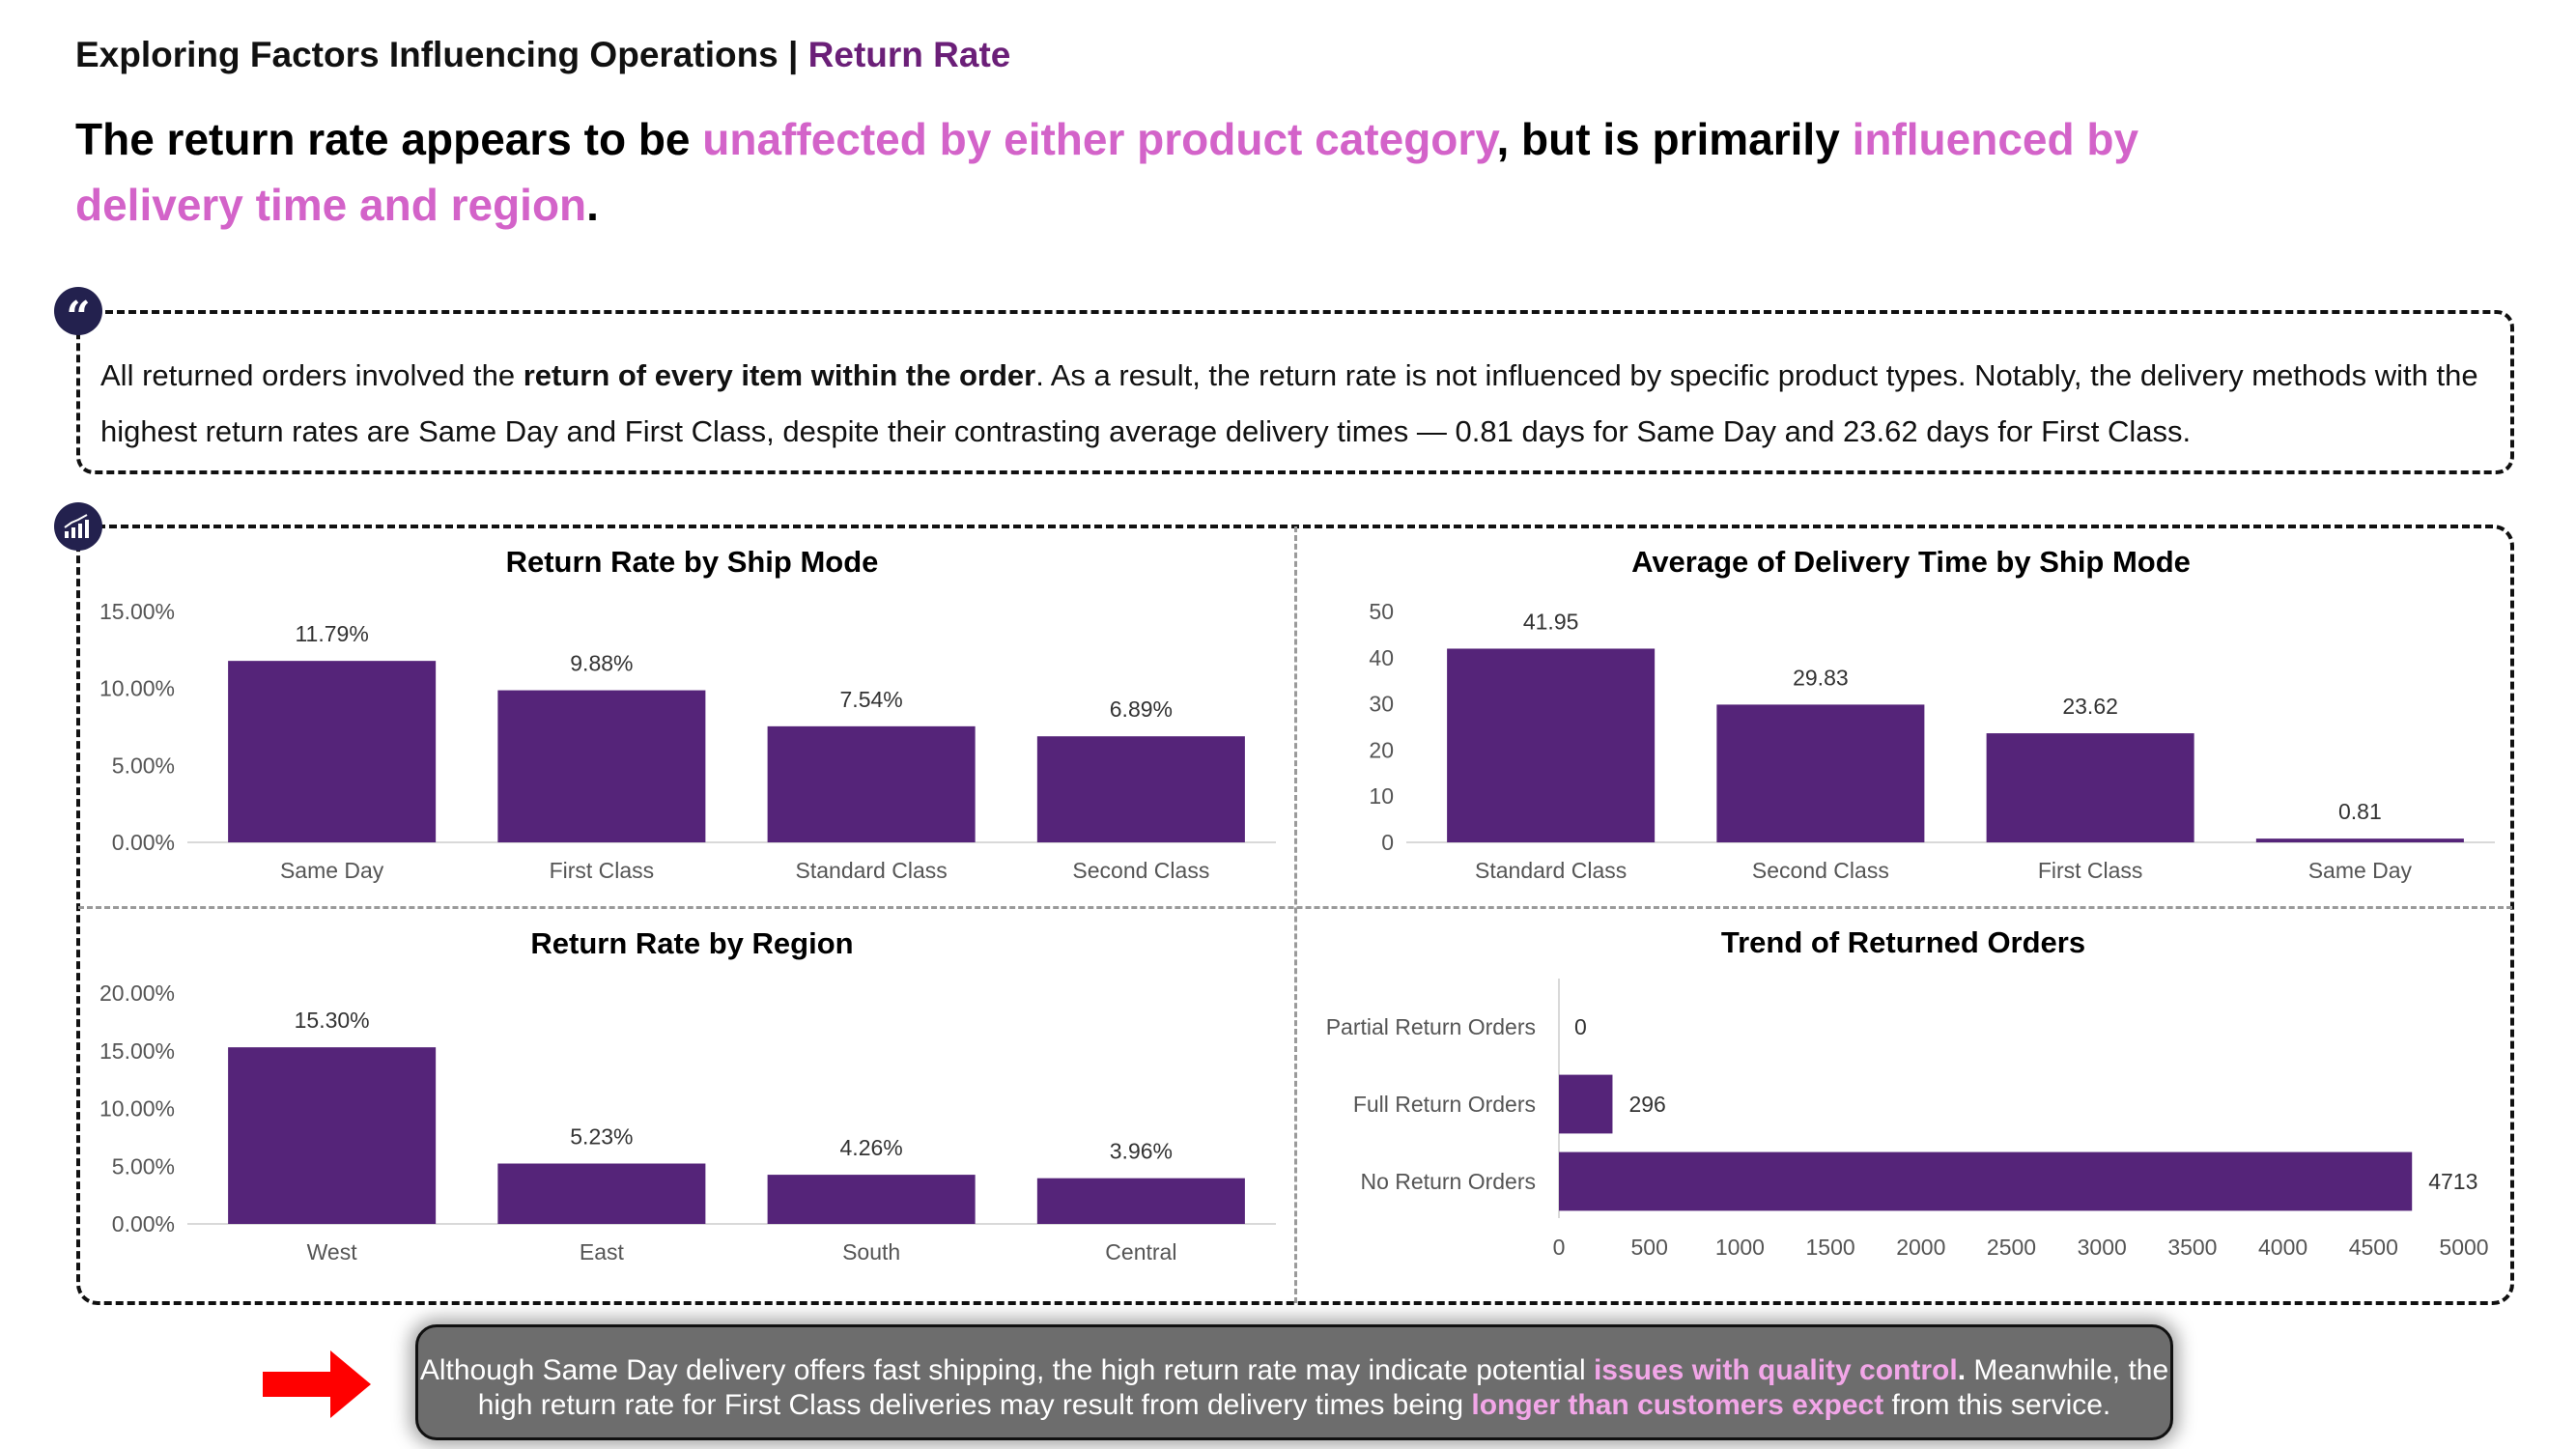 This screenshot has height=1449, width=2576. Describe the element at coordinates (601, 1137) in the screenshot. I see `data-label: 5.23%` at that location.